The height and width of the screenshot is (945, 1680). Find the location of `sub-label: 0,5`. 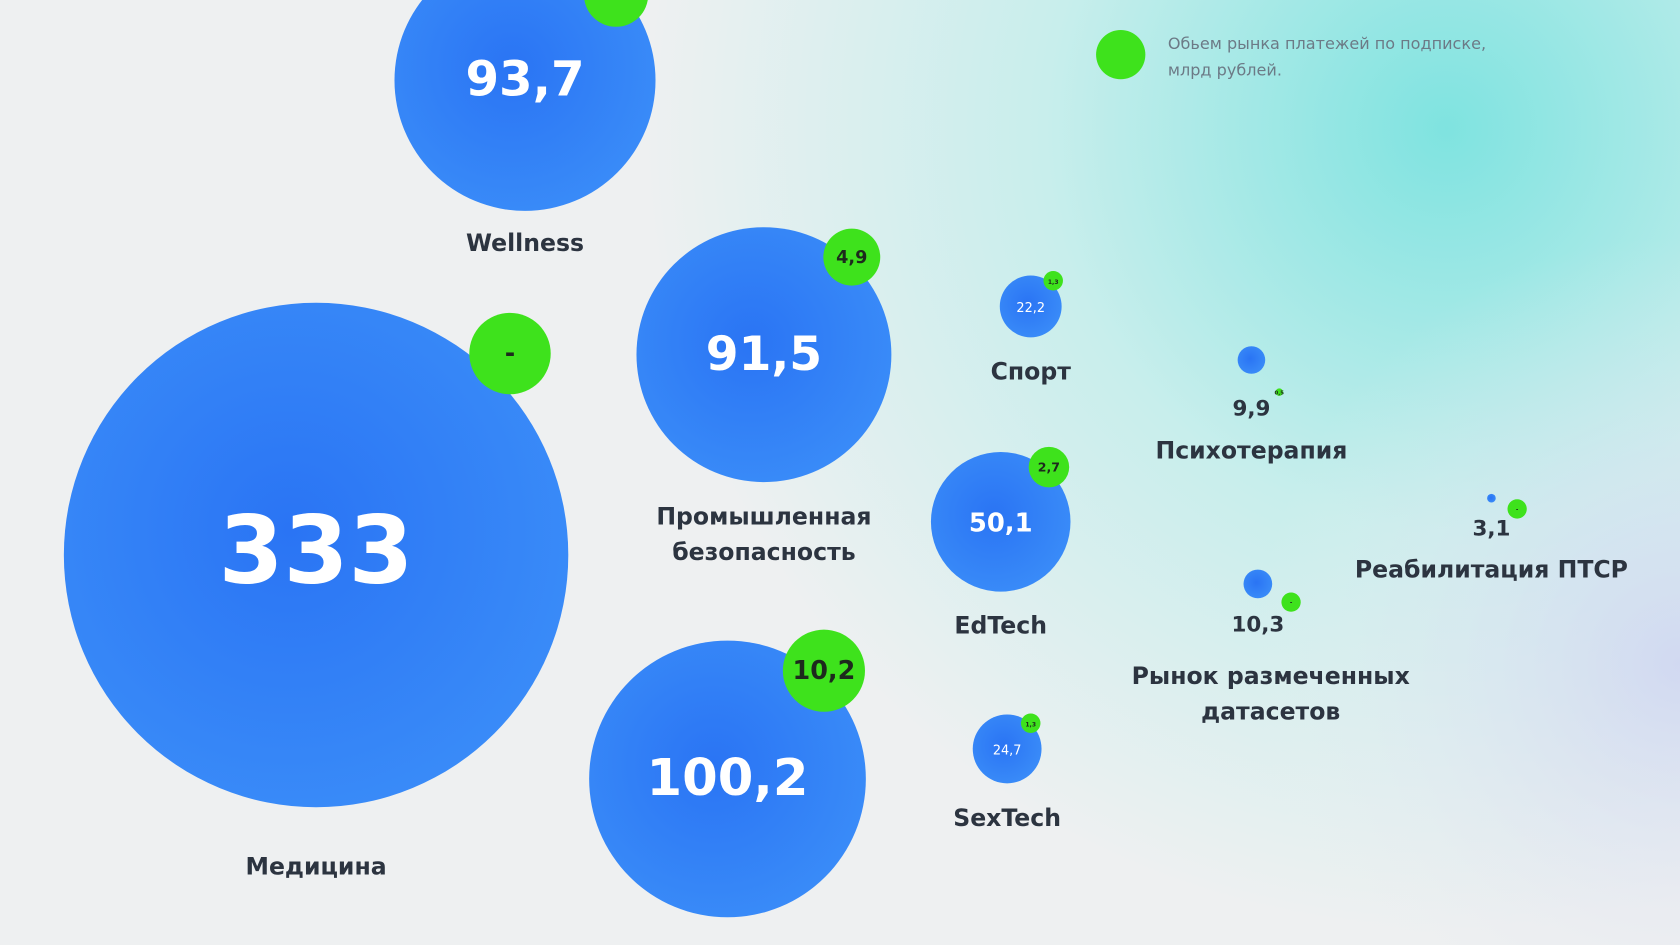

sub-label: 0,5 is located at coordinates (1280, 394).